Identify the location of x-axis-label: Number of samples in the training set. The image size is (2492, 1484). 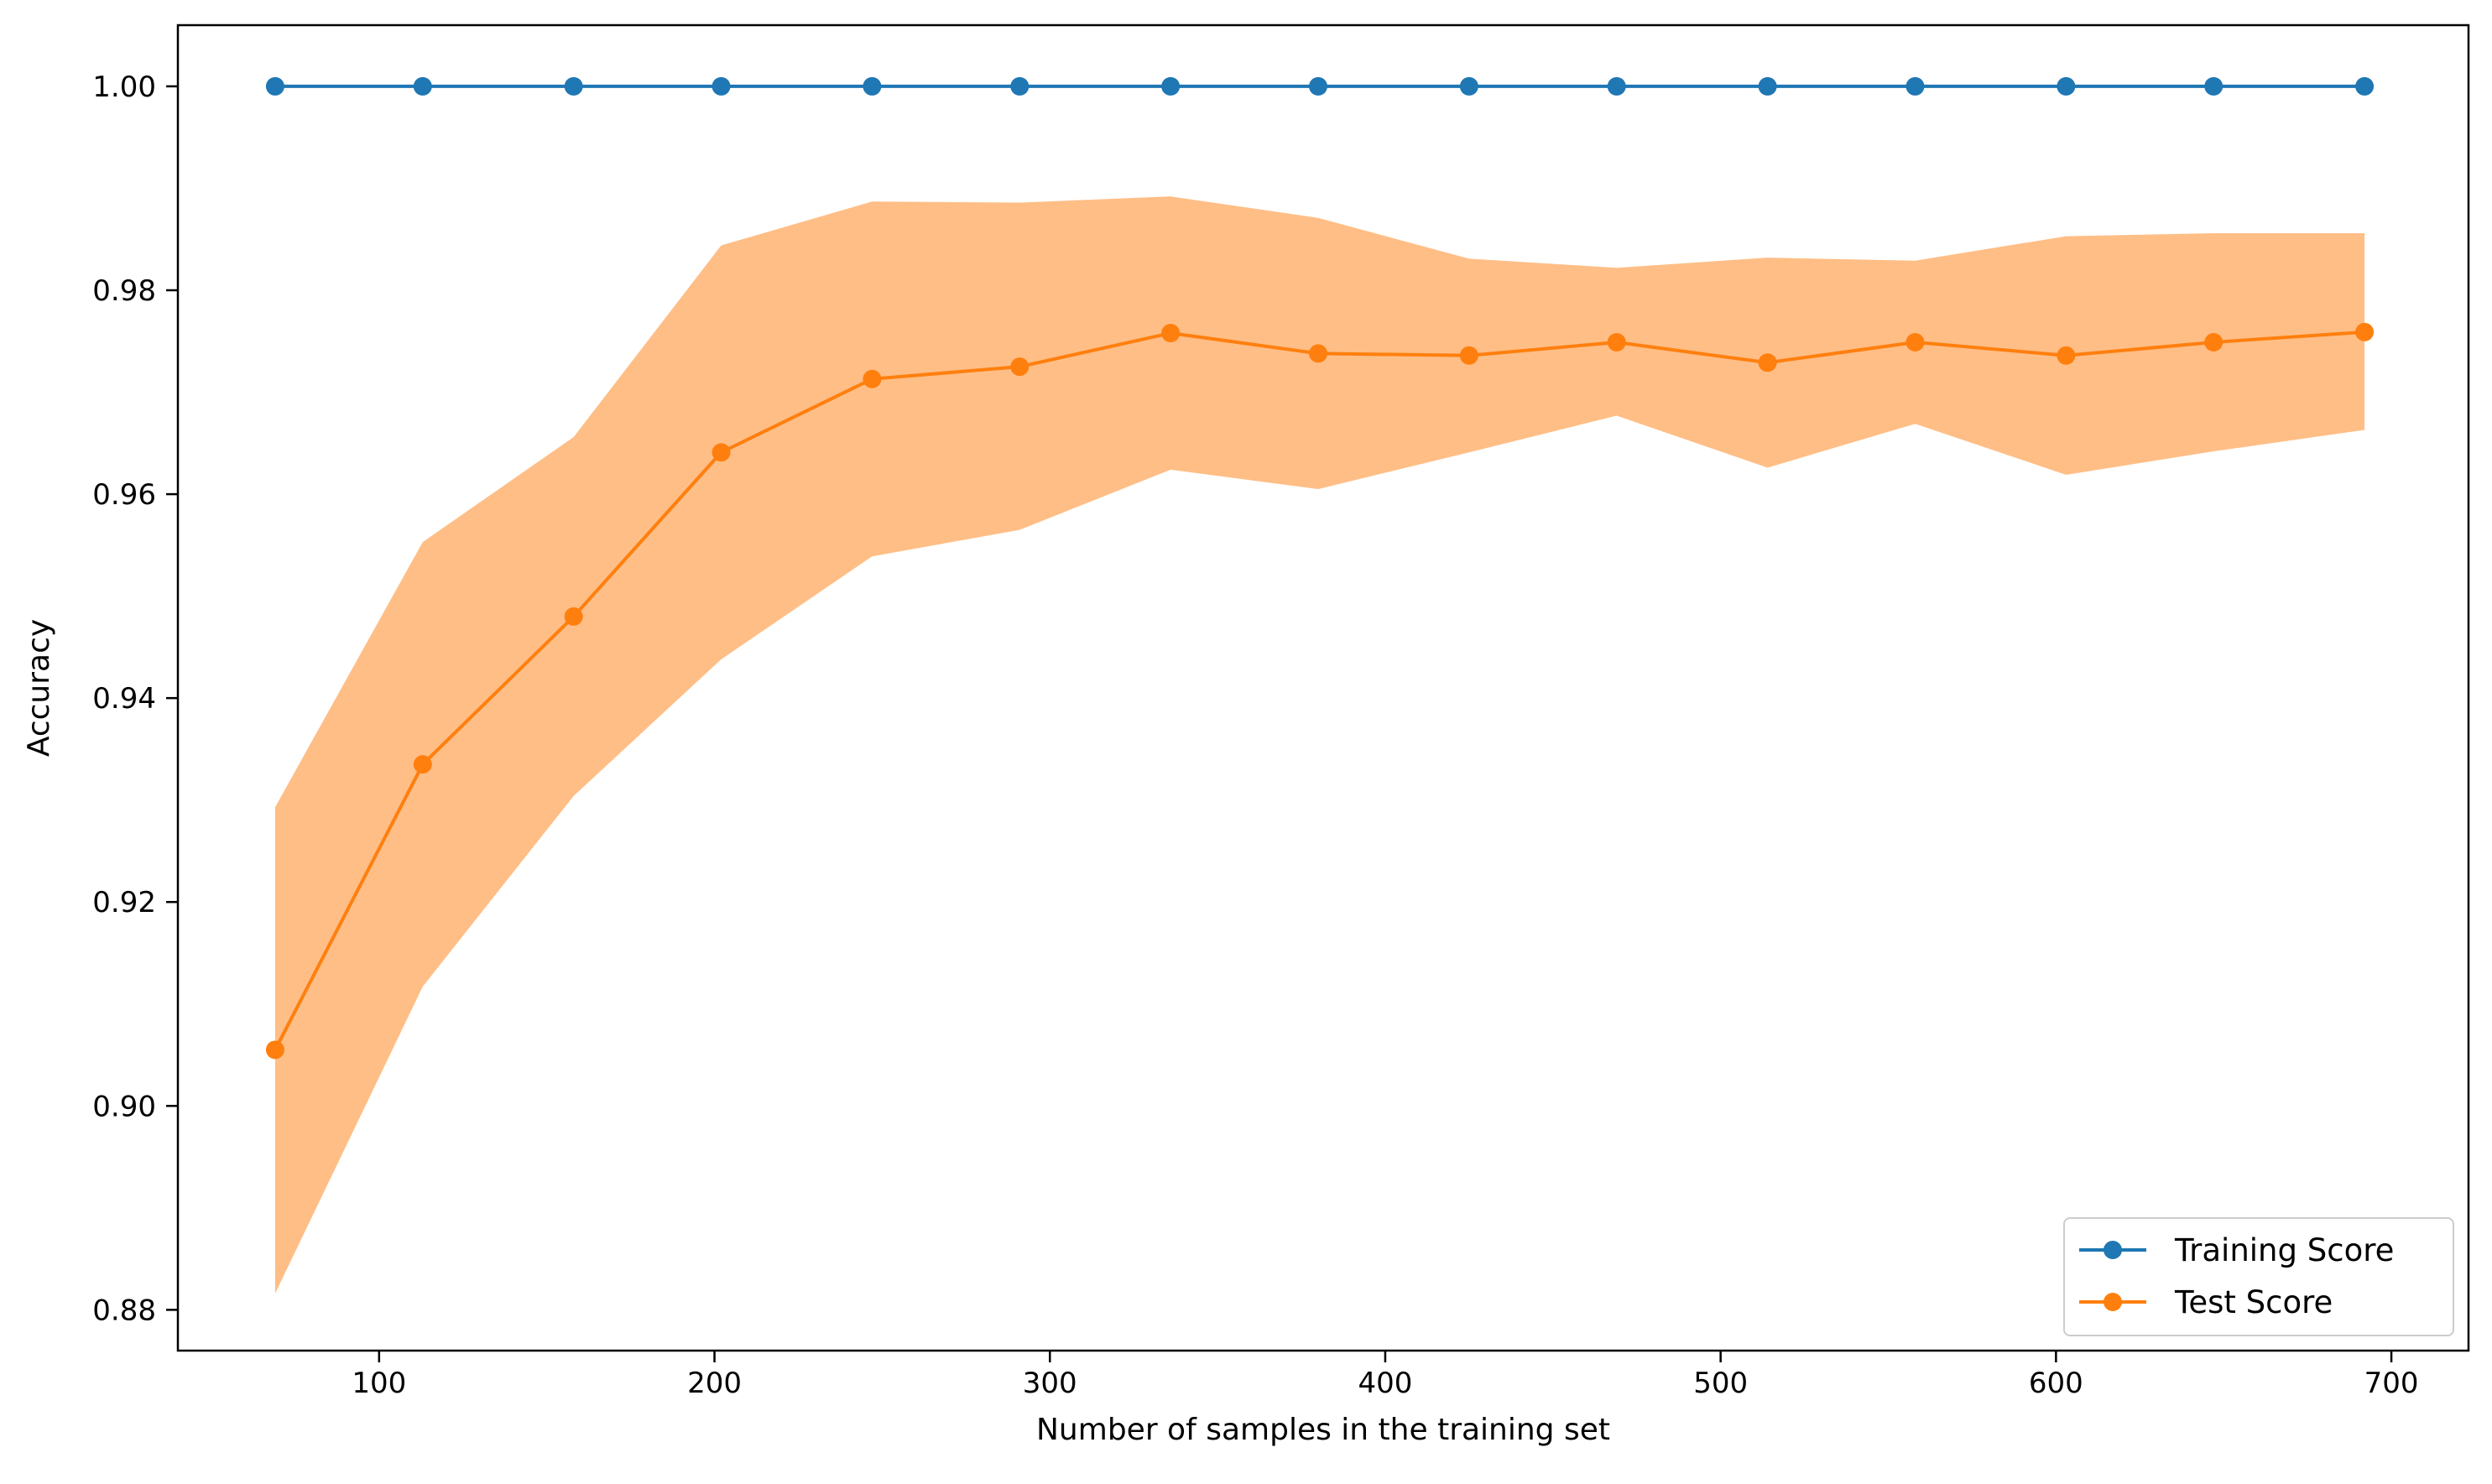
(1323, 1430).